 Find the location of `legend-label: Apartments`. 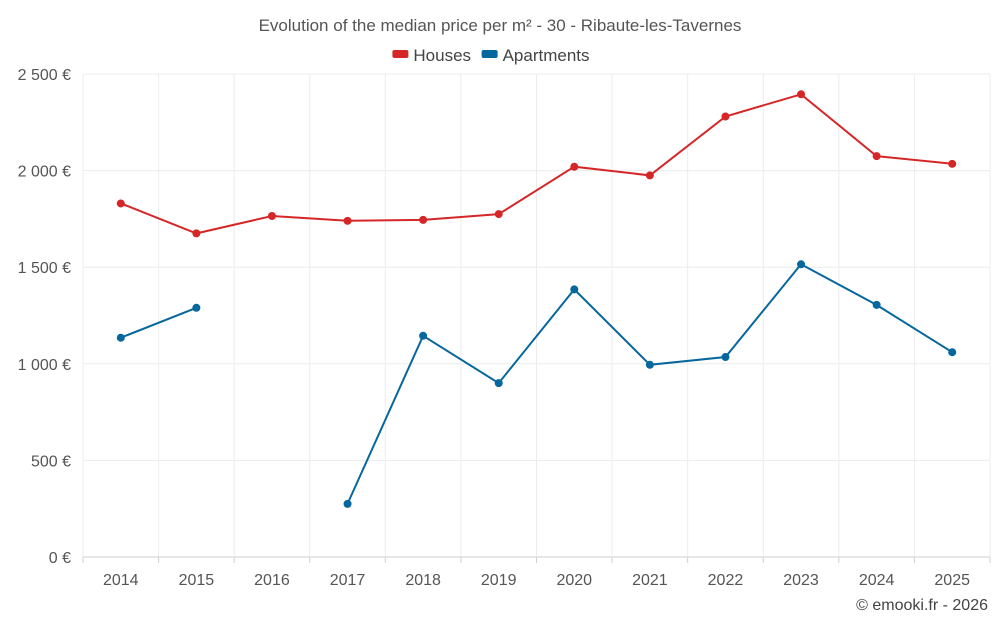

legend-label: Apartments is located at coordinates (546, 55).